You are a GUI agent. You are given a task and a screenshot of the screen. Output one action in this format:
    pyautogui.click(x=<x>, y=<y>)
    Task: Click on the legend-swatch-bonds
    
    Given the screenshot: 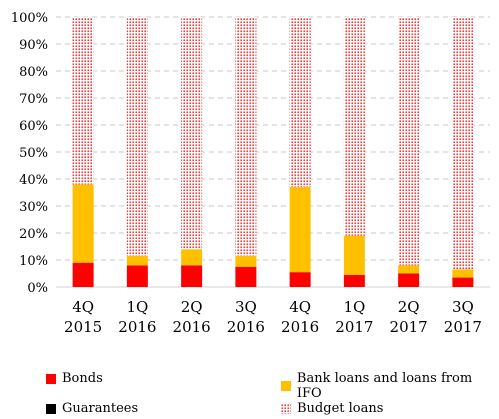 What is the action you would take?
    pyautogui.click(x=51, y=378)
    